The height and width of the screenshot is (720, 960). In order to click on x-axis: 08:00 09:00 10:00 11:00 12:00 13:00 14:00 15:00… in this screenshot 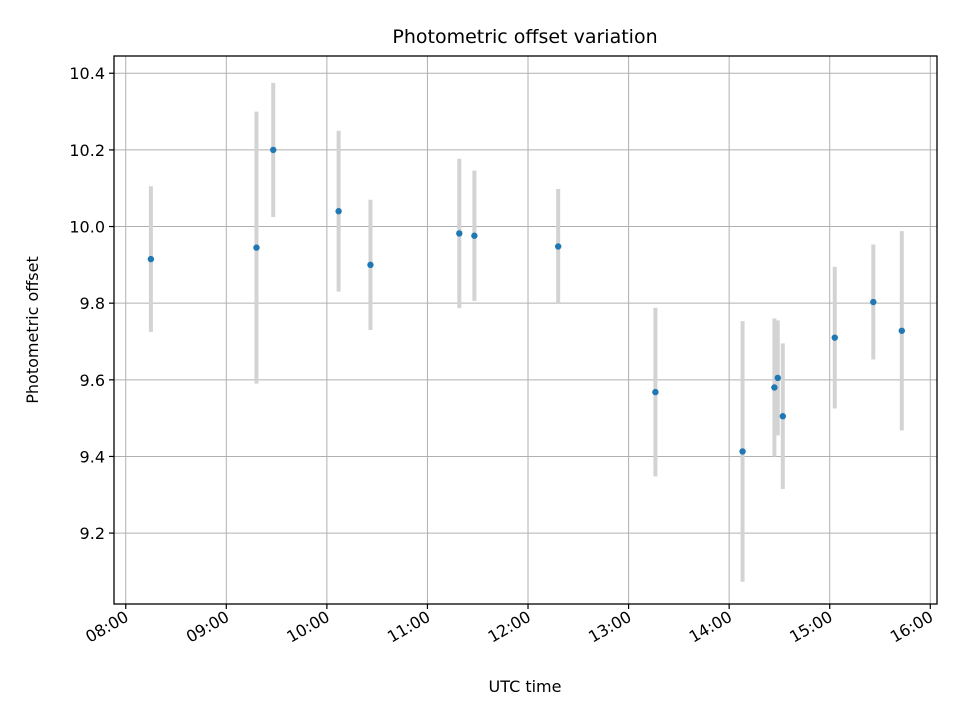, I will do `click(509, 625)`.